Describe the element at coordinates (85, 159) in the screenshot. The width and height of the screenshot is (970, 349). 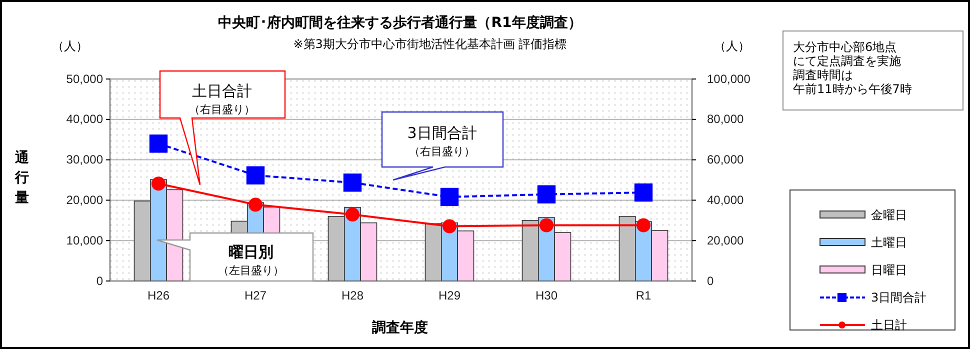
I see `y-tick-label: 30,000` at that location.